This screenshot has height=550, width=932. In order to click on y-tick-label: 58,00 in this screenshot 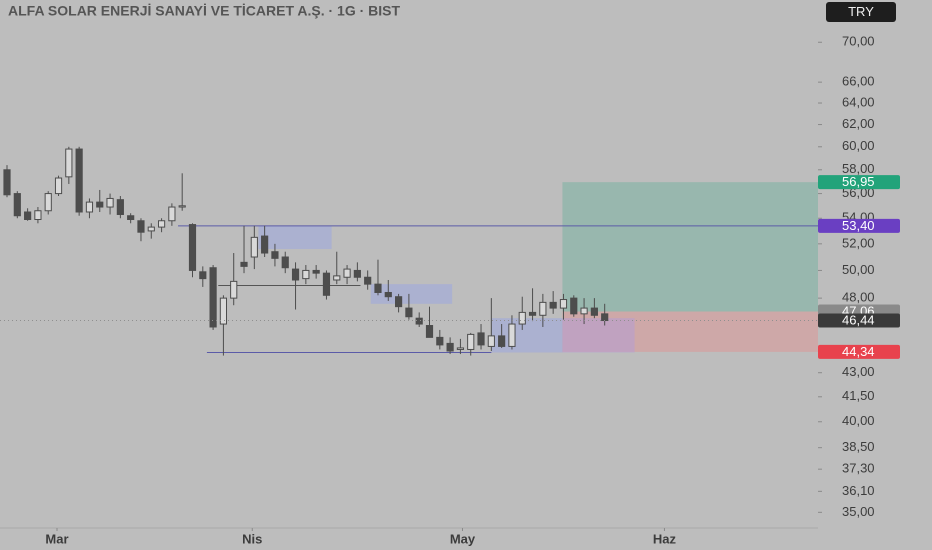, I will do `click(858, 168)`.